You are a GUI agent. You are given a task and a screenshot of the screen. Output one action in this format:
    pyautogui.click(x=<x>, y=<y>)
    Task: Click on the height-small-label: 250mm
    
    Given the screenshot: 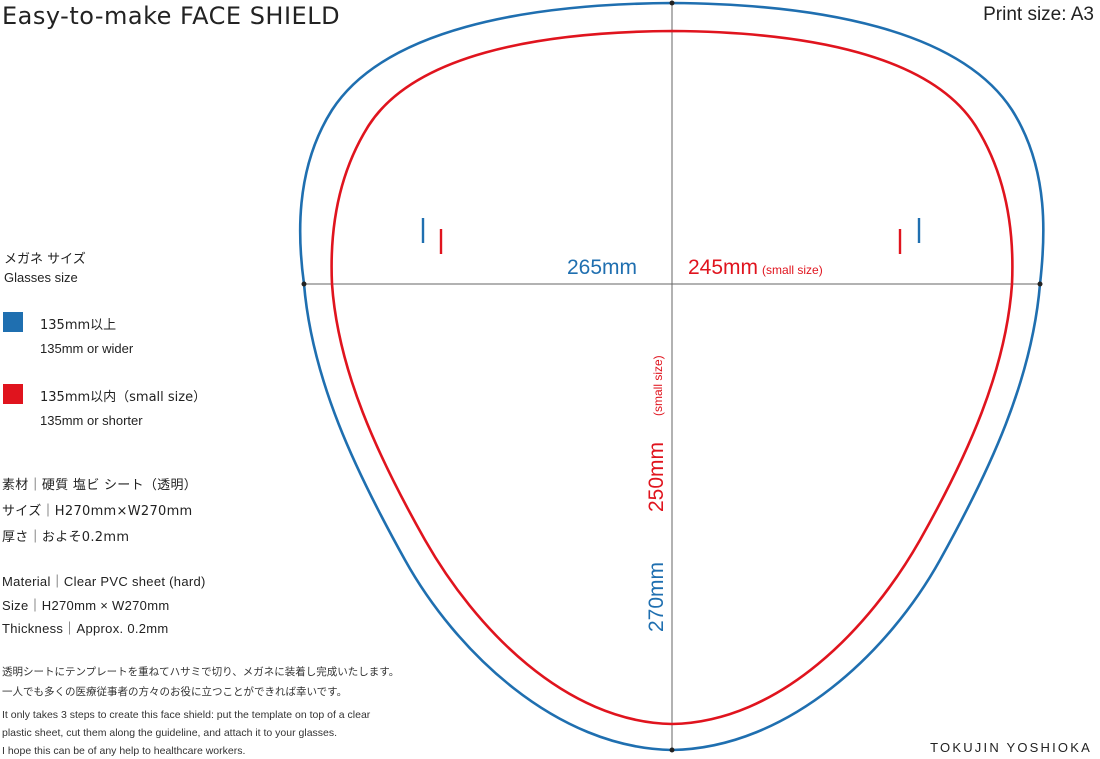 What is the action you would take?
    pyautogui.click(x=656, y=477)
    